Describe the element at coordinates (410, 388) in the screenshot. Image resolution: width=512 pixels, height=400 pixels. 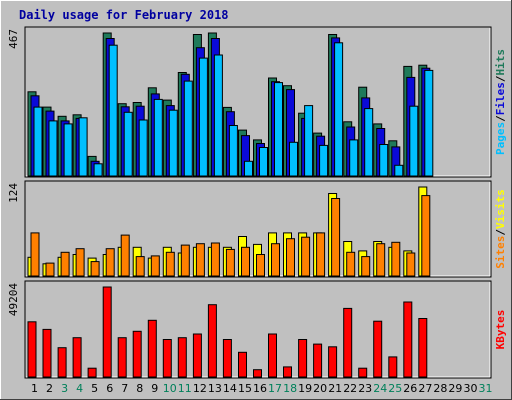
I see `x-tick-label-day-26: 26` at that location.